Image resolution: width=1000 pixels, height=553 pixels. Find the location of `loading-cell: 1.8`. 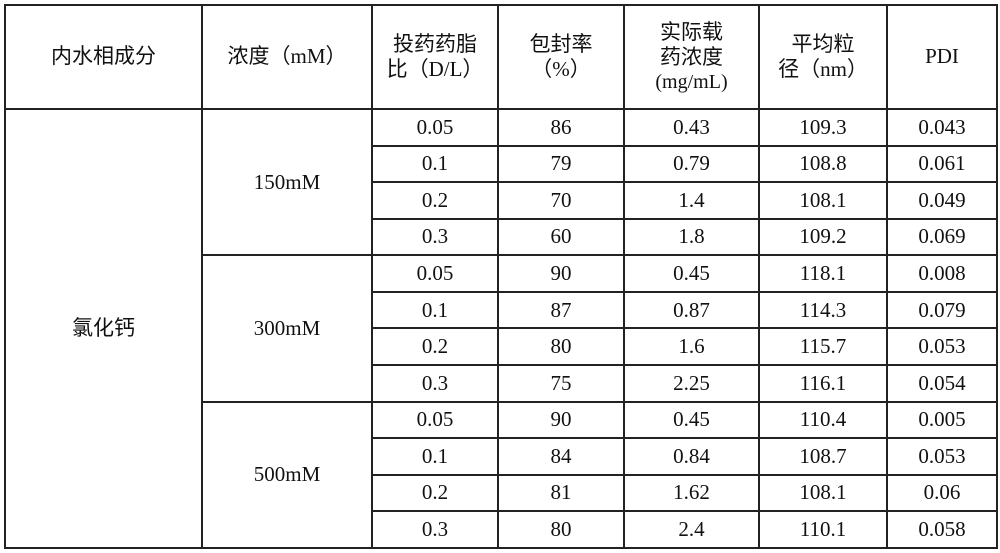

loading-cell: 1.8 is located at coordinates (691, 237).